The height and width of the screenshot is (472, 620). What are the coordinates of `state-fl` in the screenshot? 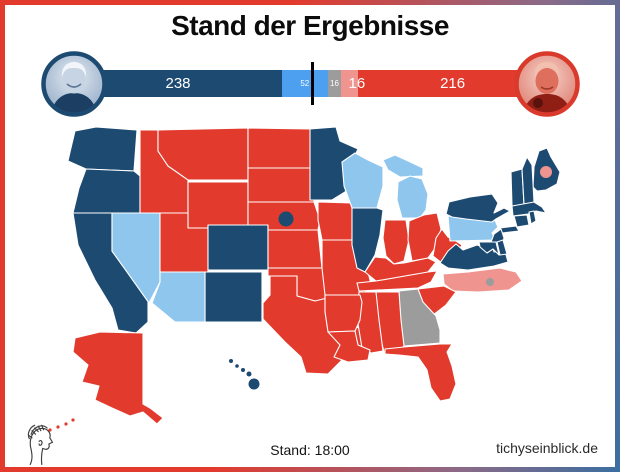 It's located at (420, 372).